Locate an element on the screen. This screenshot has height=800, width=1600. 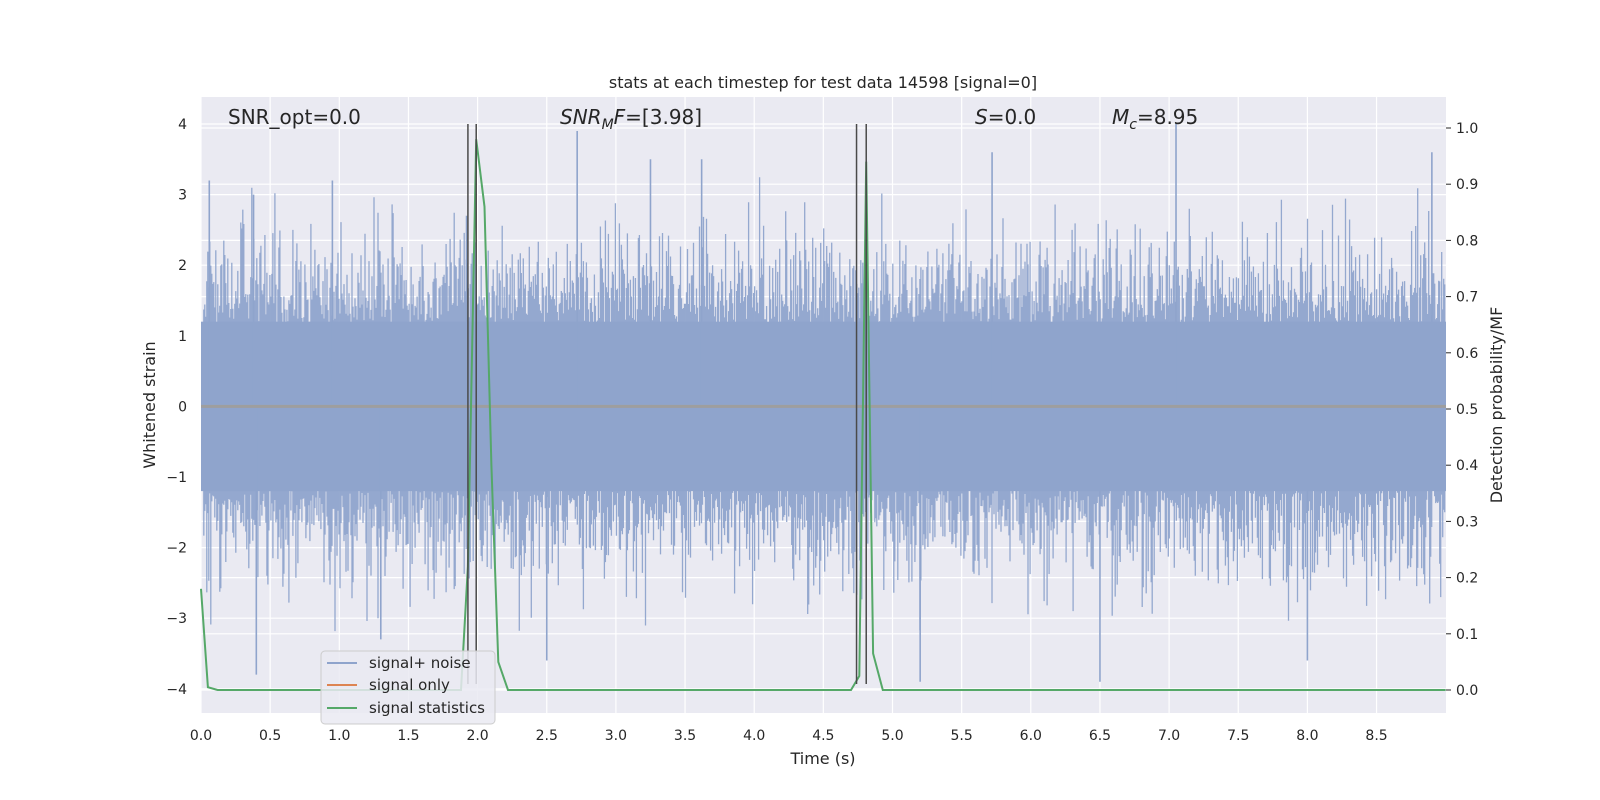
x-tick-label: 4.0 is located at coordinates (754, 736).